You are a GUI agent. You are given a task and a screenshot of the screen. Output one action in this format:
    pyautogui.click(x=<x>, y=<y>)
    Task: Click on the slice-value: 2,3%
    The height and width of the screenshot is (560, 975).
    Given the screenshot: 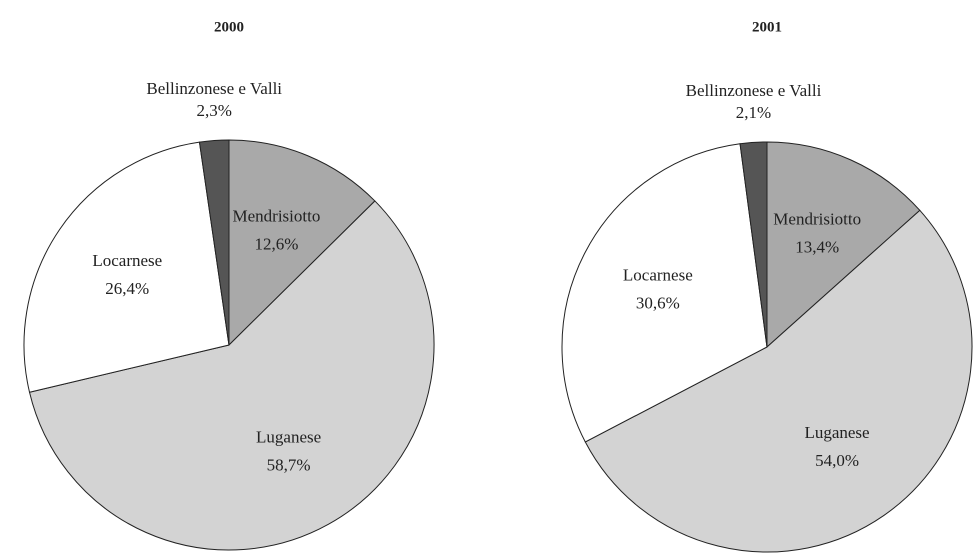 What is the action you would take?
    pyautogui.click(x=213, y=110)
    